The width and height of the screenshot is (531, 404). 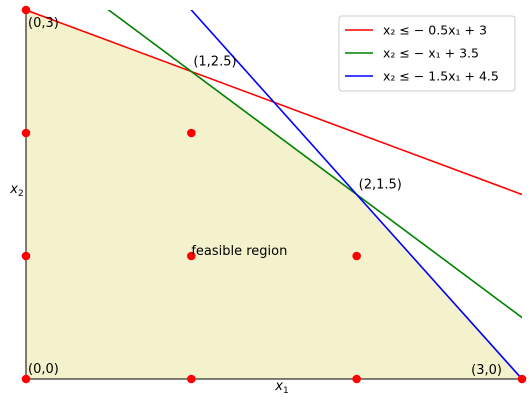 I want to click on legend-box, so click(x=427, y=53).